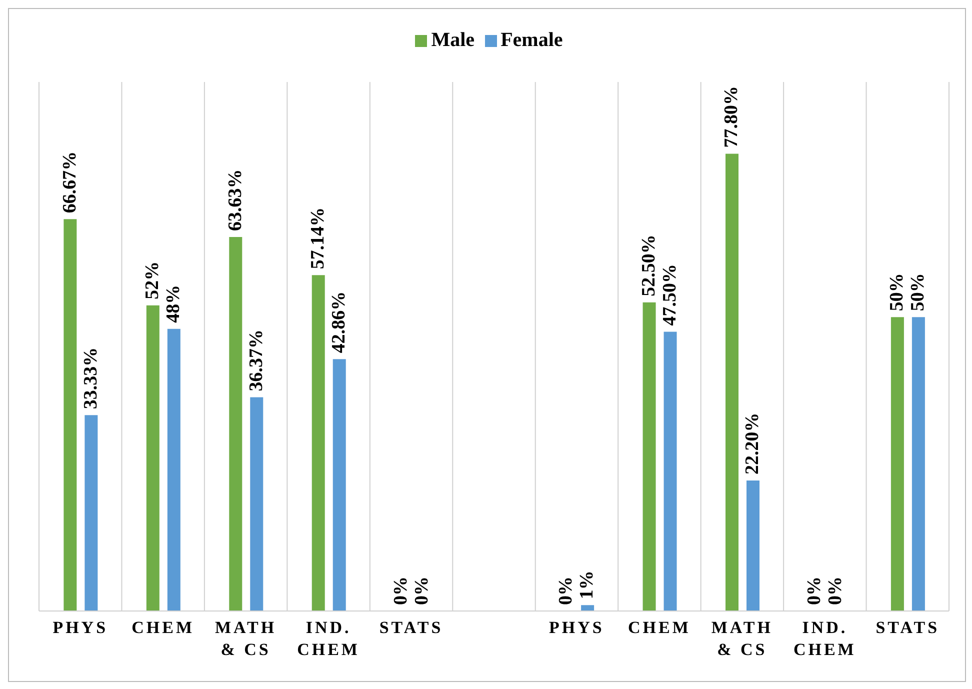  What do you see at coordinates (669, 295) in the screenshot?
I see `data-label: 47.50%` at bounding box center [669, 295].